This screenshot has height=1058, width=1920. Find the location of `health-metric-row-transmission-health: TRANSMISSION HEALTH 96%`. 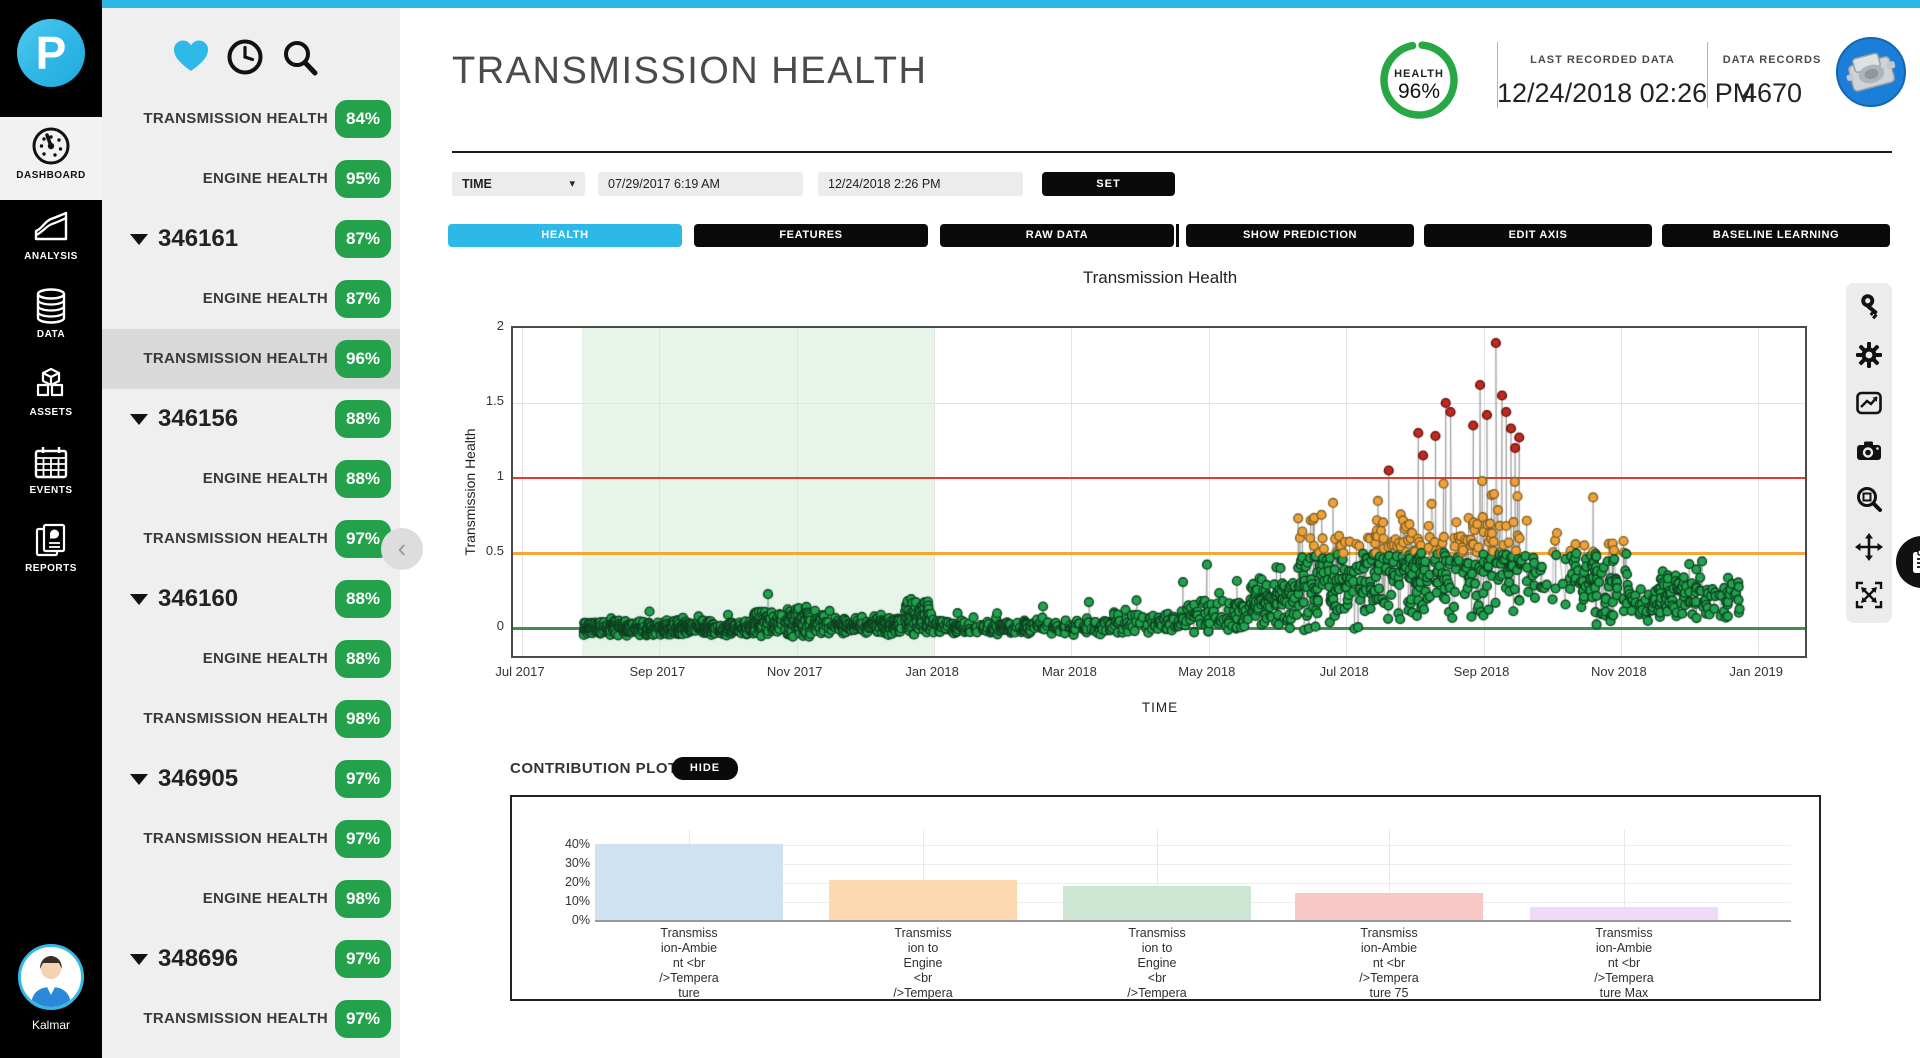

health-metric-row-transmission-health: TRANSMISSION HEALTH 96% is located at coordinates (251, 359).